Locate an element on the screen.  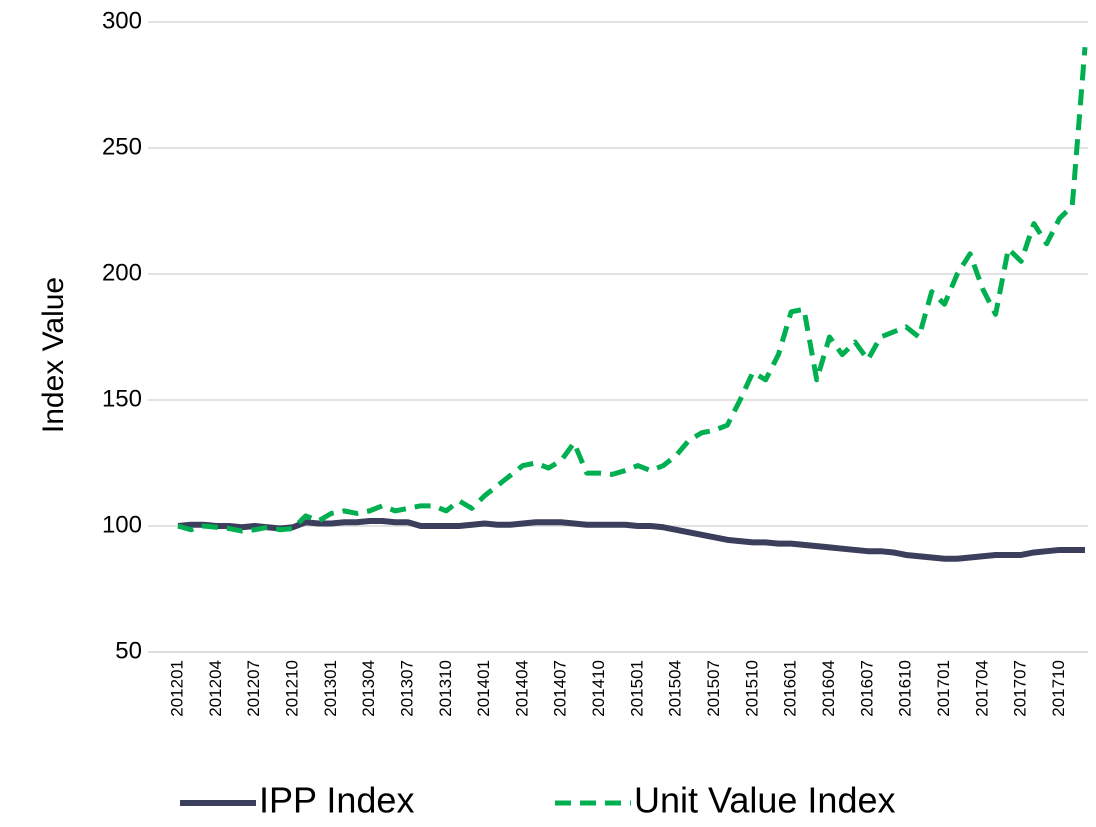
x-tick-label: 201701 is located at coordinates (943, 688).